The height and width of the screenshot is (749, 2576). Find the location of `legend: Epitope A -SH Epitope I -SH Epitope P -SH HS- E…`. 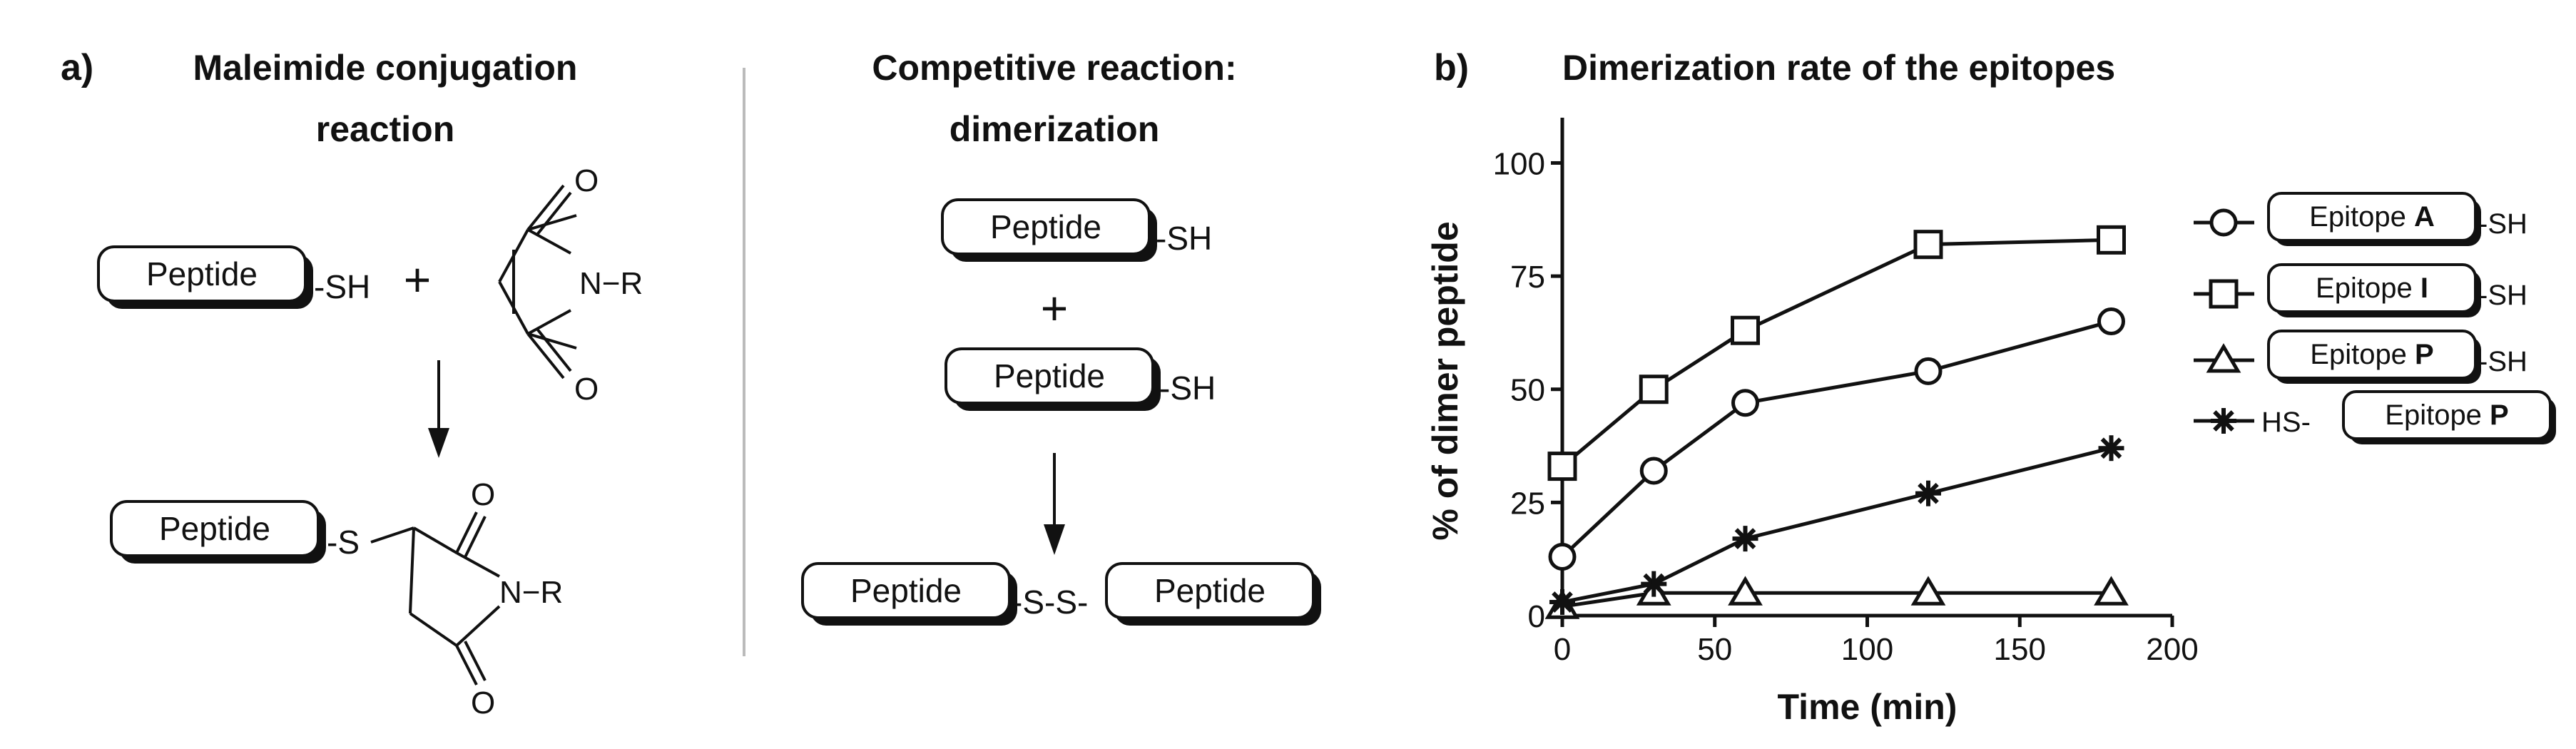

legend: Epitope A -SH Epitope I -SH Epitope P -SH HS- E… is located at coordinates (2375, 318).